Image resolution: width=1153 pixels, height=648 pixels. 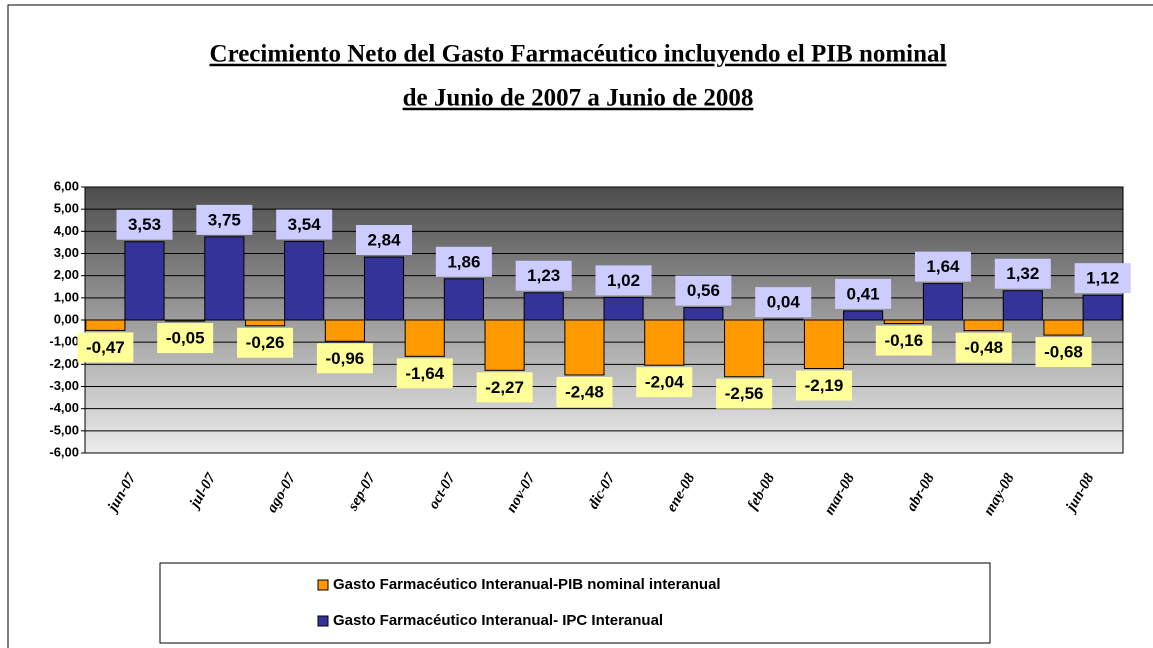 What do you see at coordinates (762, 491) in the screenshot?
I see `x-tick-label: feb-08` at bounding box center [762, 491].